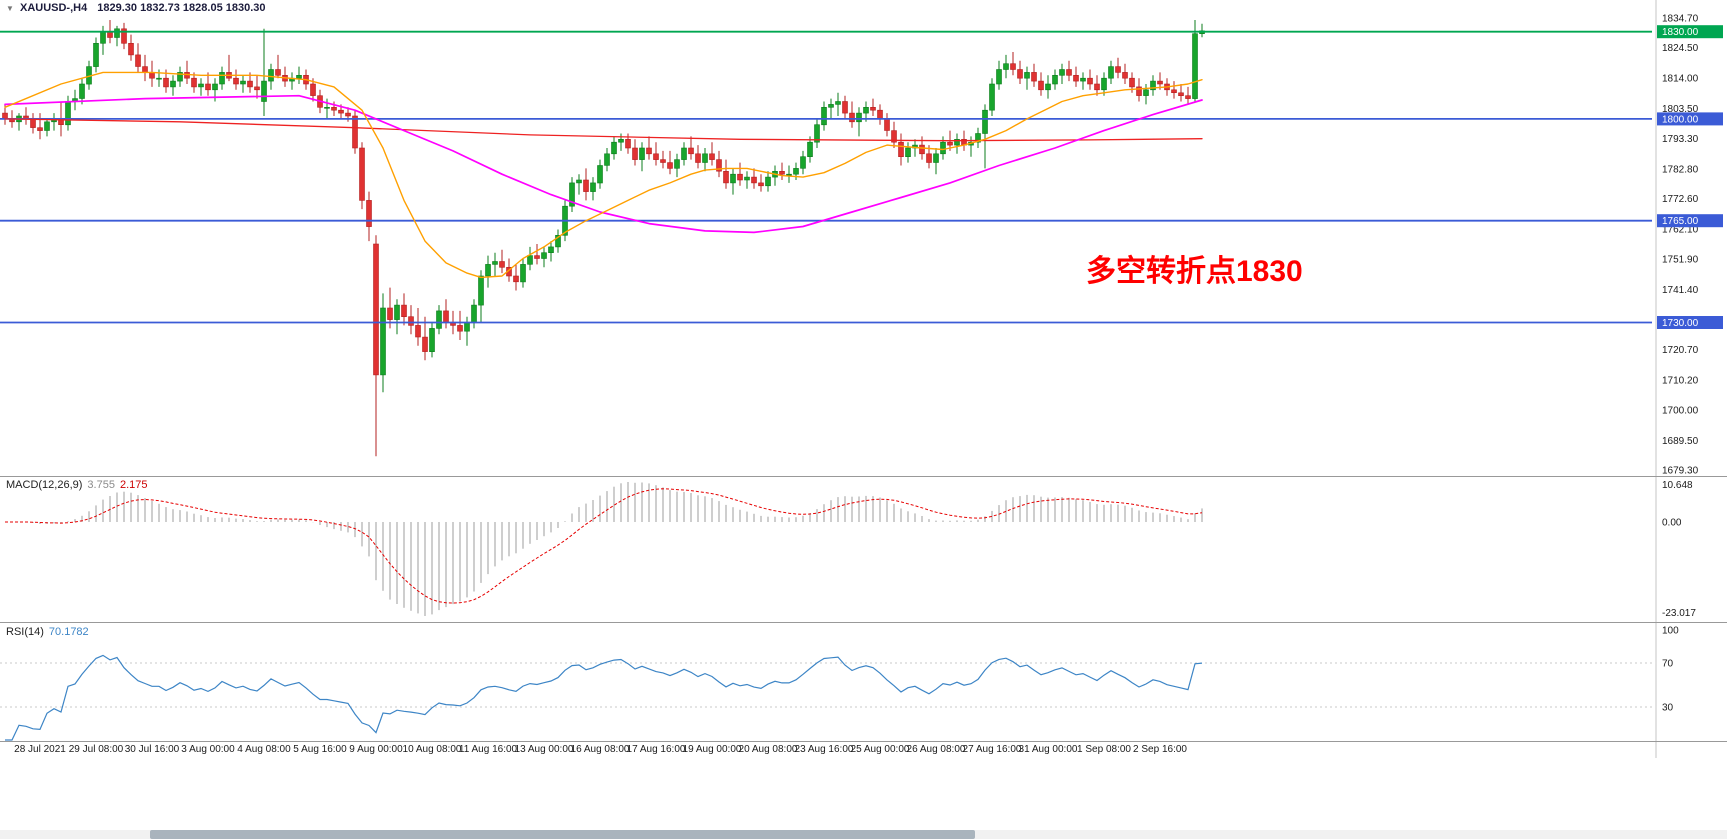 The width and height of the screenshot is (1727, 839). What do you see at coordinates (1680, 323) in the screenshot?
I see `svg-text: 1730.00` at bounding box center [1680, 323].